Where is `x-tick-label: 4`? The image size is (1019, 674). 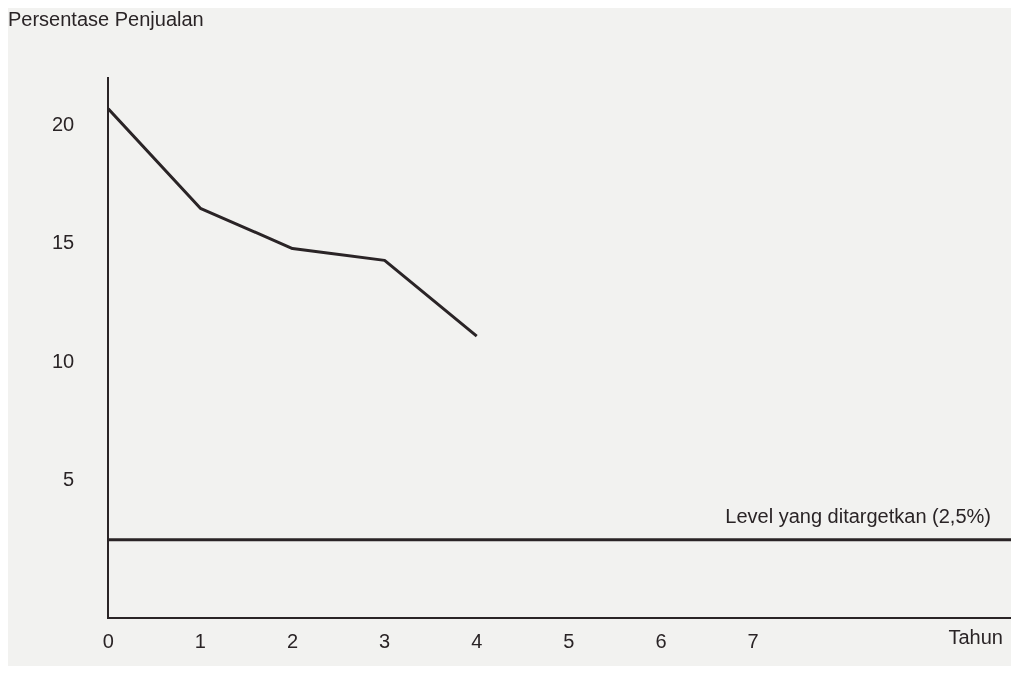 x-tick-label: 4 is located at coordinates (477, 640).